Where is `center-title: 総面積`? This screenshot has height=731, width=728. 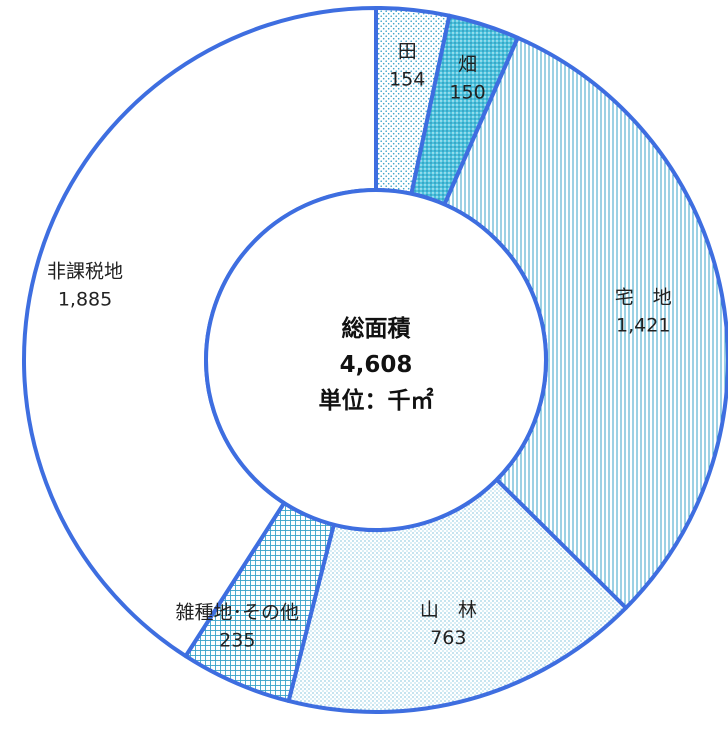
center-title: 総面積 is located at coordinates (377, 328).